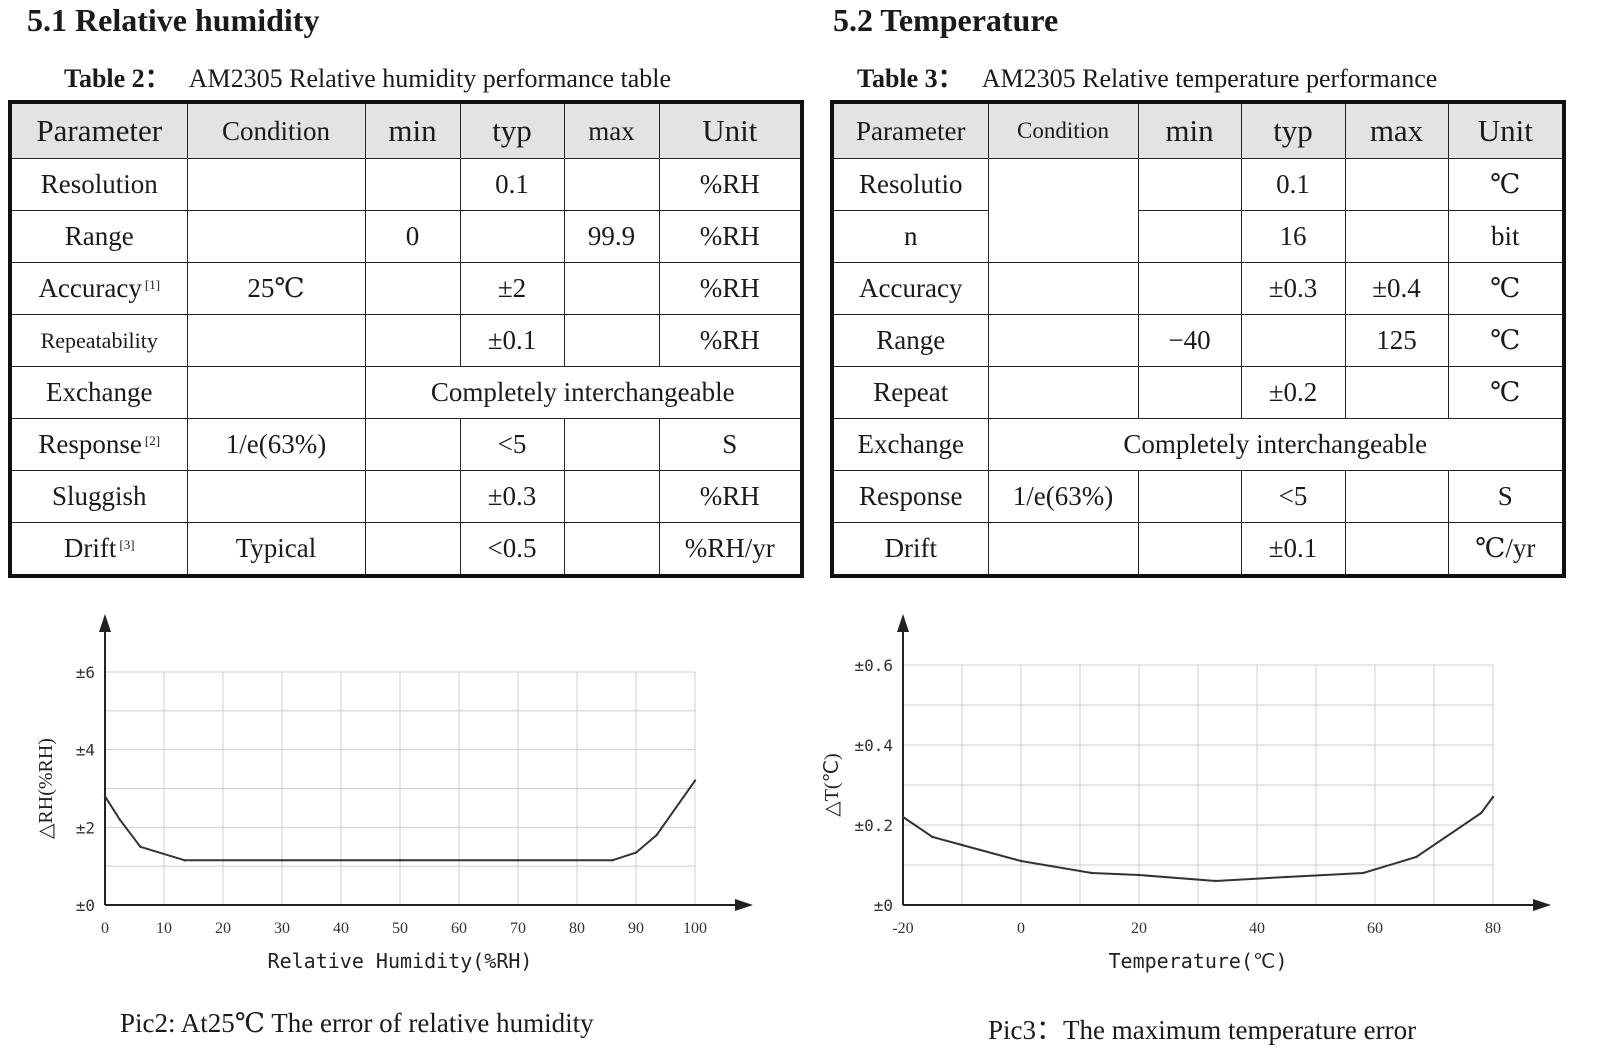 The width and height of the screenshot is (1600, 1064). What do you see at coordinates (459, 928) in the screenshot?
I see `x-tick-label: 60` at bounding box center [459, 928].